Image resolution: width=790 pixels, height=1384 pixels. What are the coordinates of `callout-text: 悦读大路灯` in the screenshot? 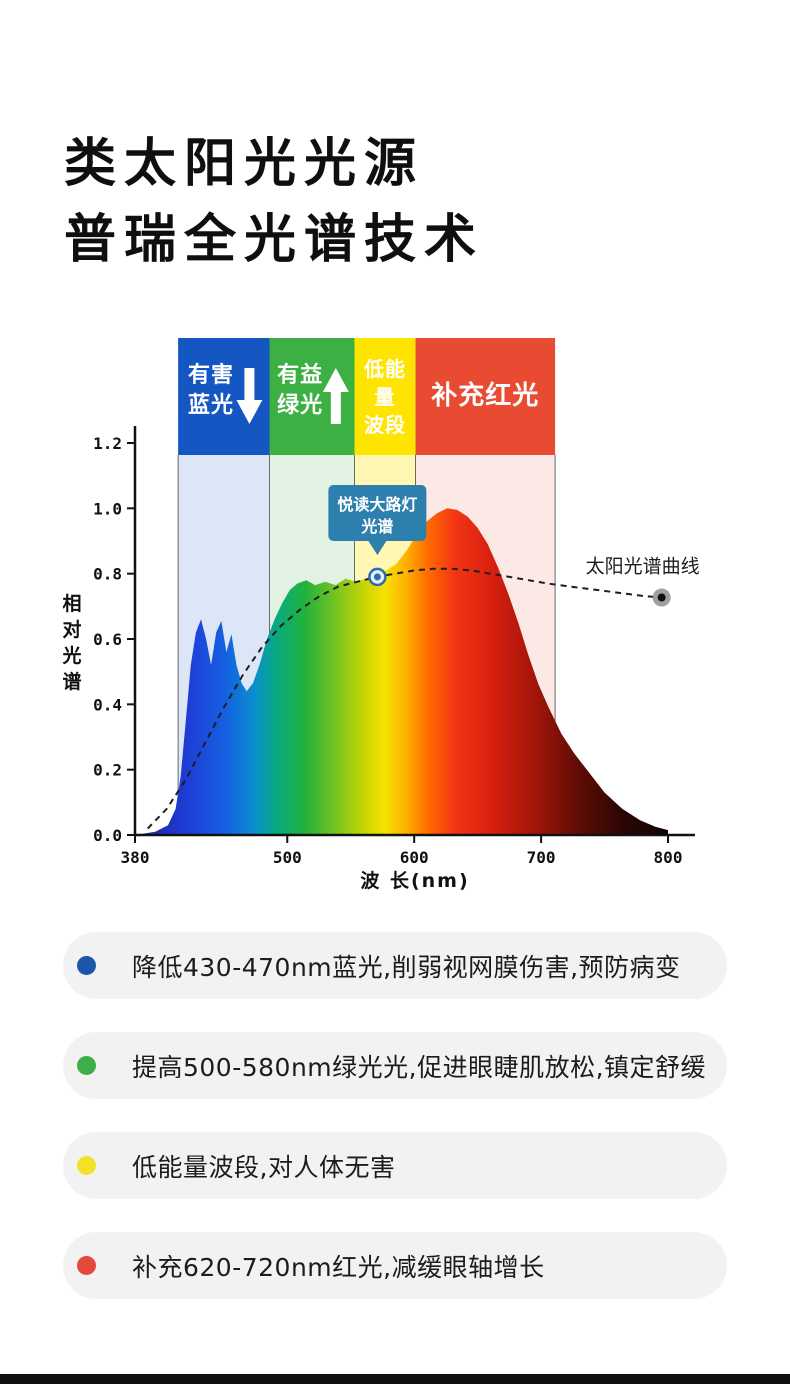 It's located at (377, 504).